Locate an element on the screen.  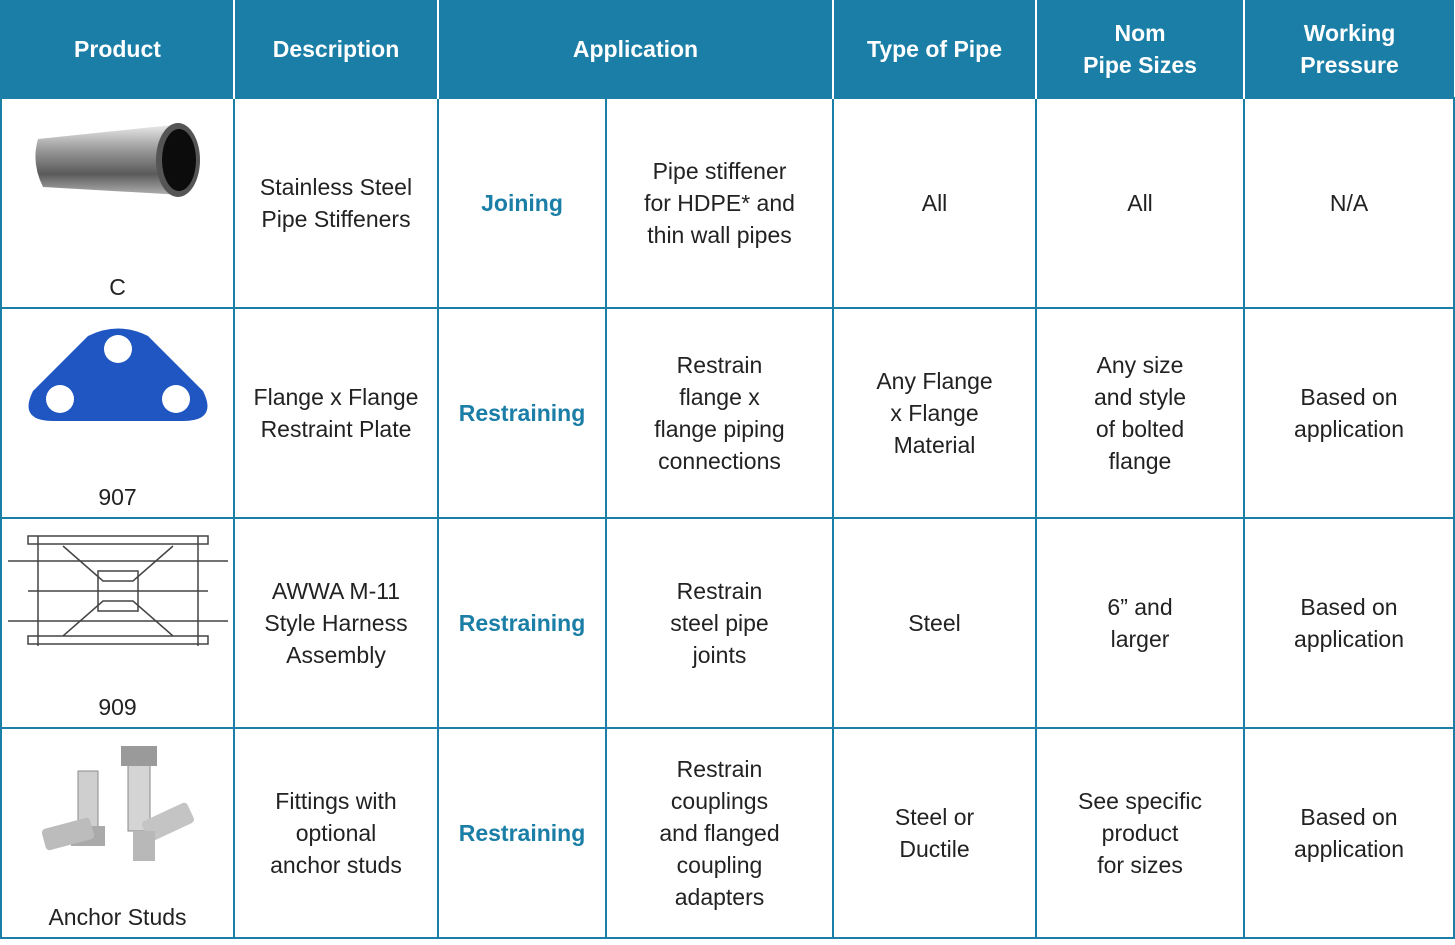
table-cell: AWWA M-11 Style Harness Assembly is located at coordinates (336, 623).